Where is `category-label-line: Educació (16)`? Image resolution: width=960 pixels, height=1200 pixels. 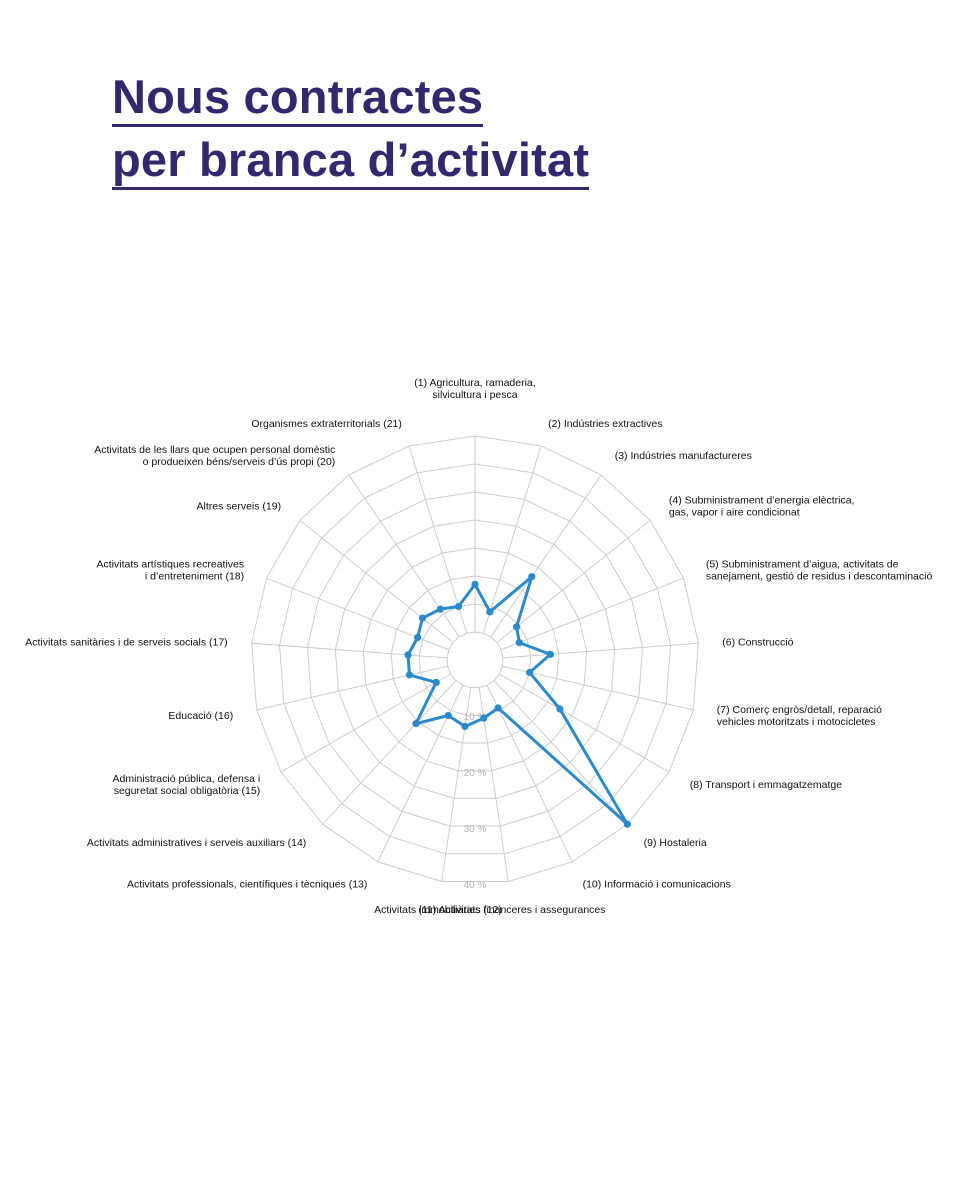 category-label-line: Educació (16) is located at coordinates (200, 716).